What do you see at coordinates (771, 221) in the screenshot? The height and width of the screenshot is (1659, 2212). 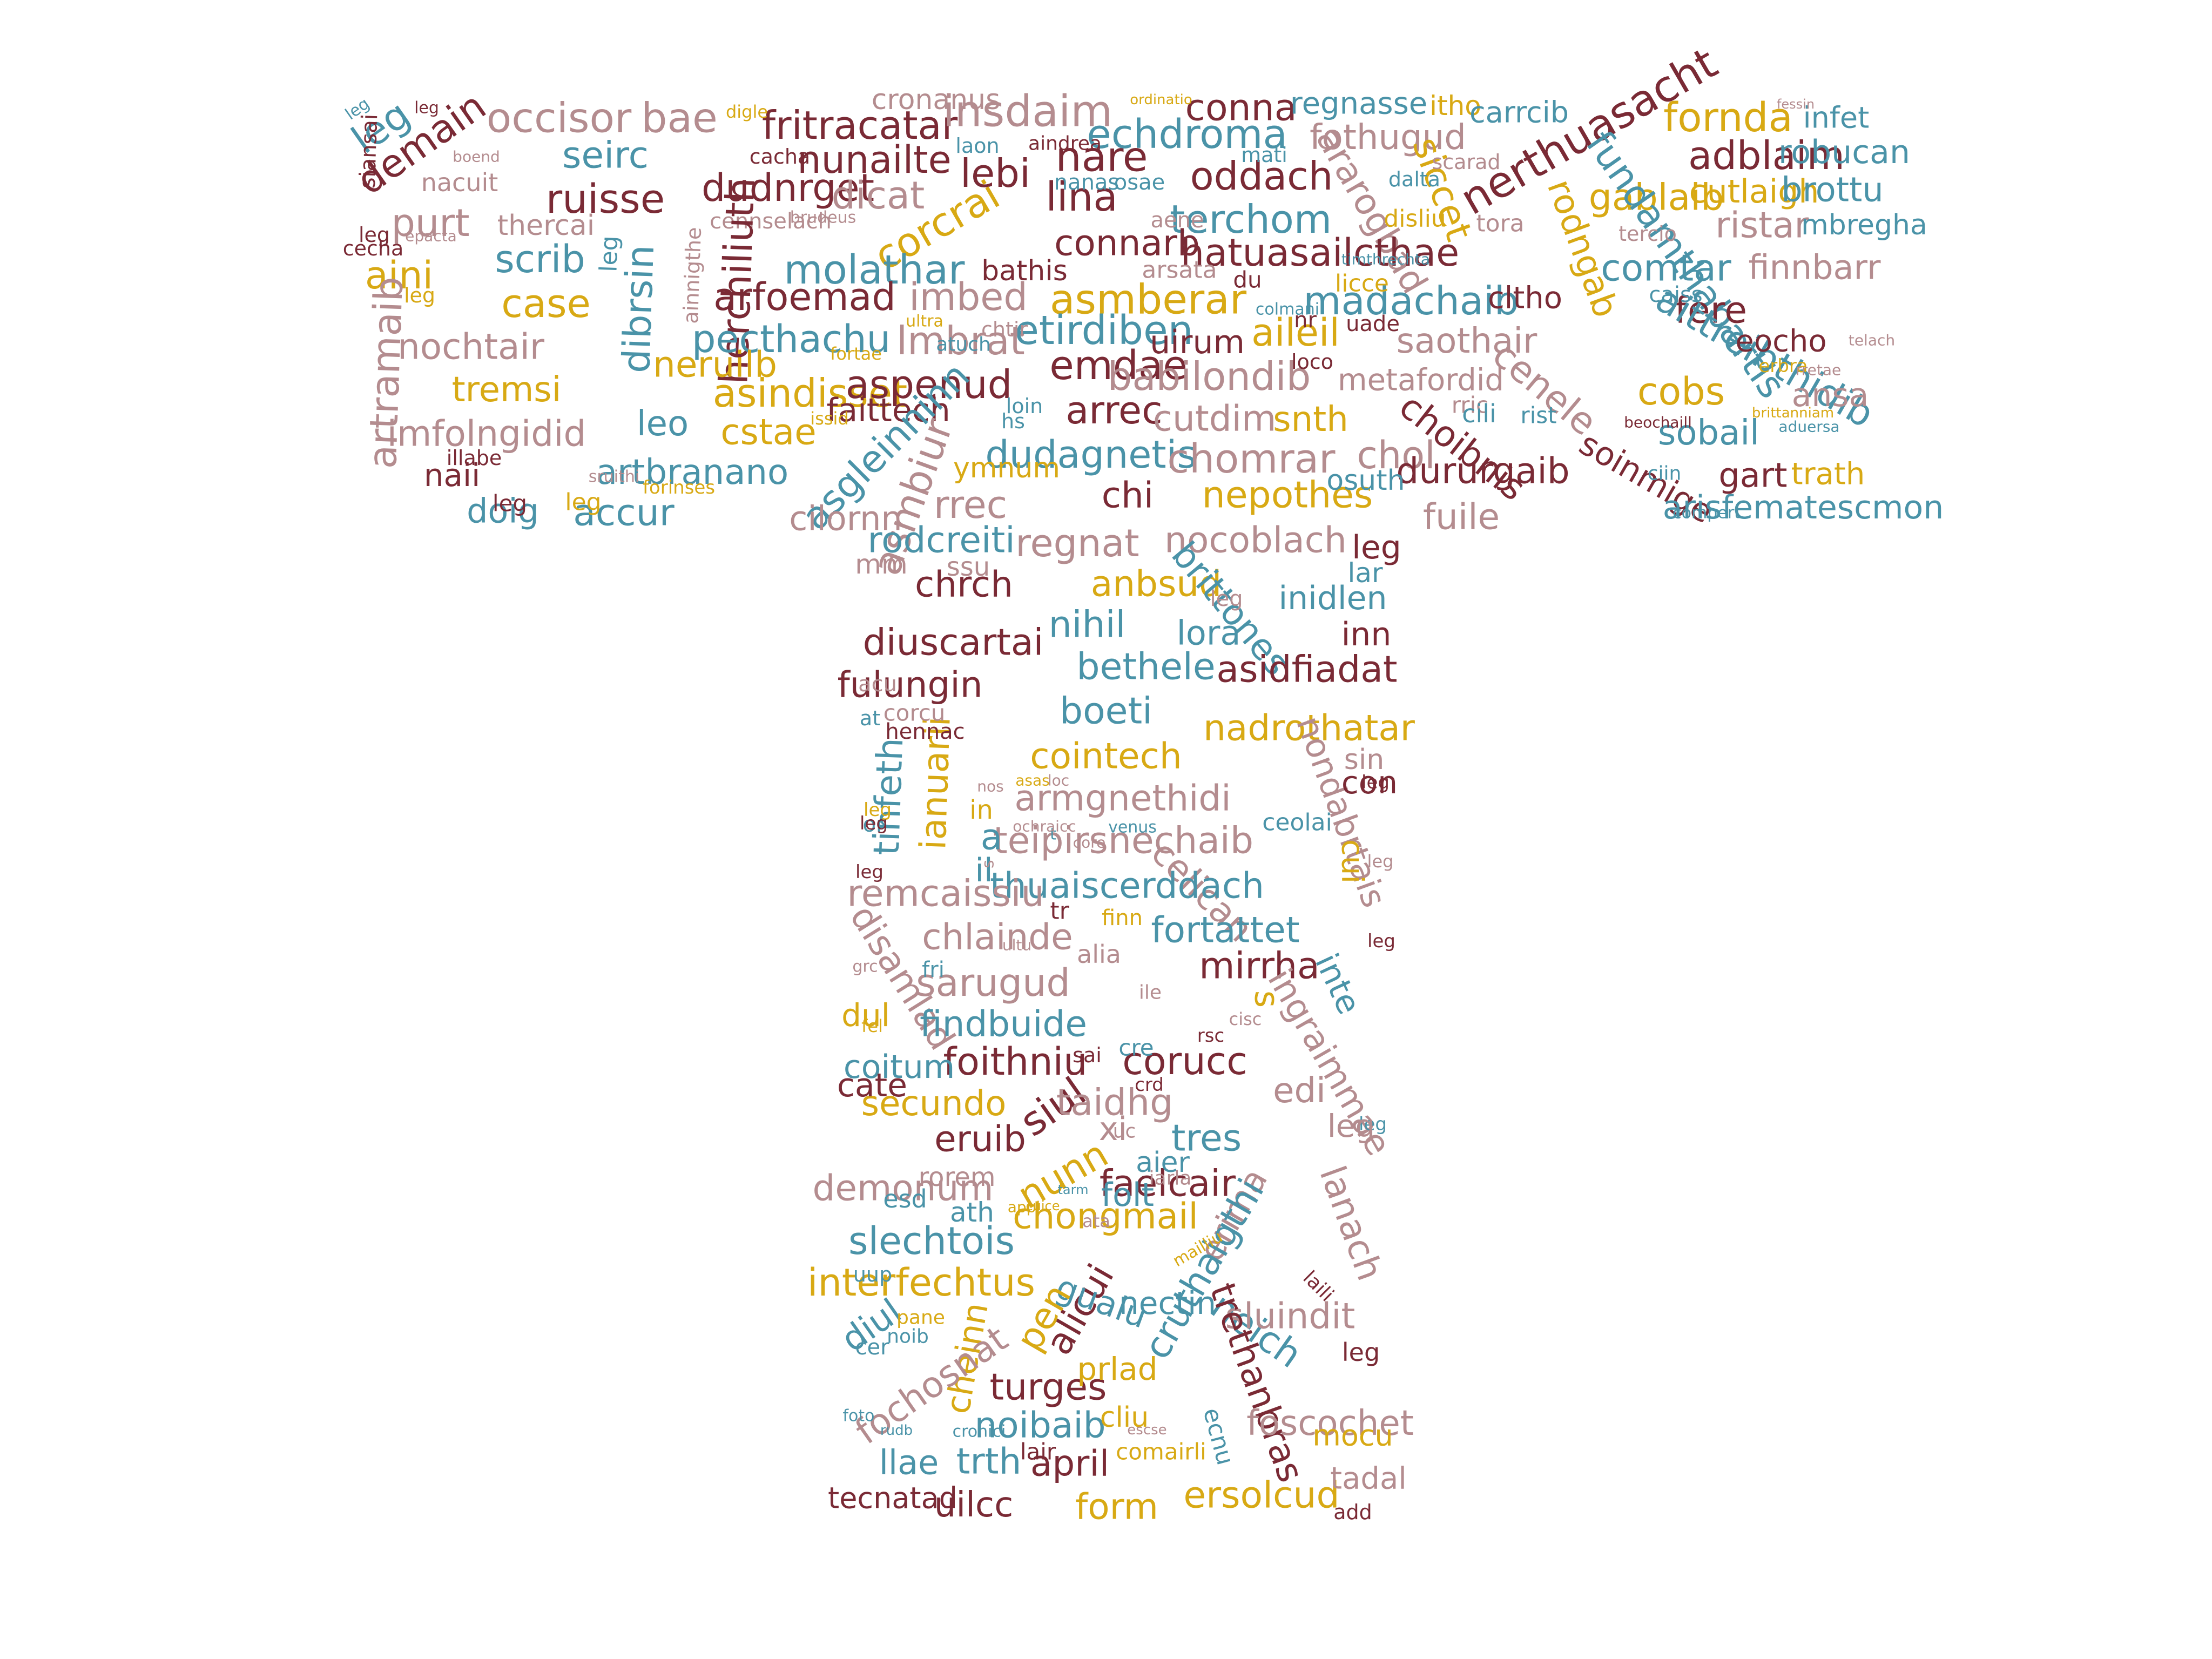 I see `cloud-word: cennselach` at bounding box center [771, 221].